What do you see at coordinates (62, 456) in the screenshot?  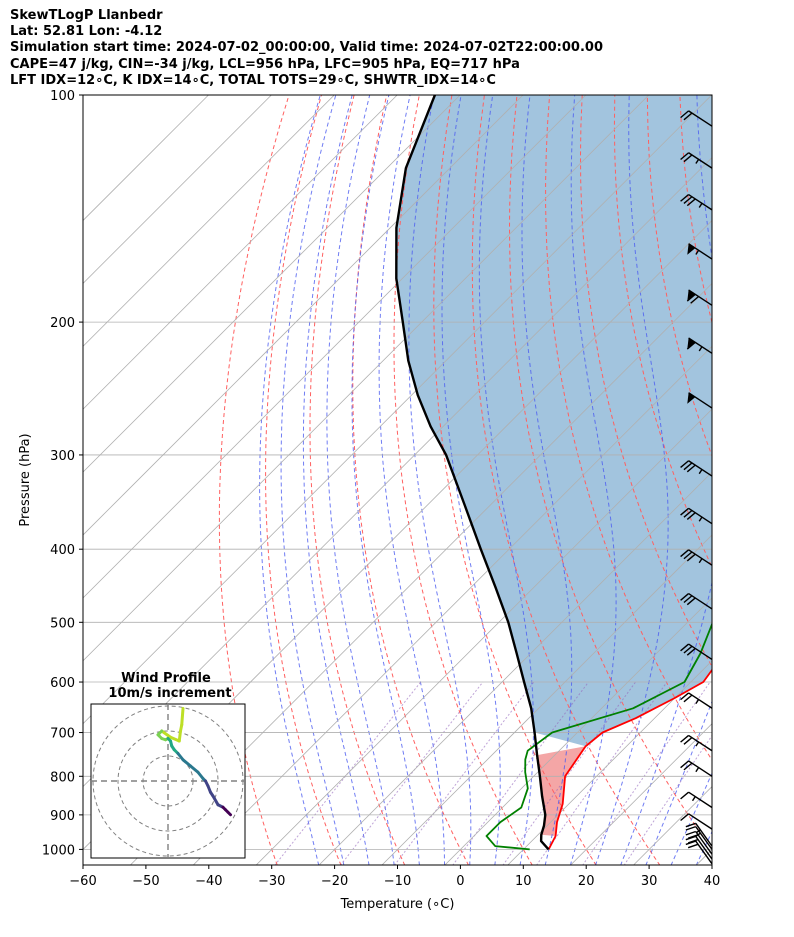 I see `y-tick-label: 300` at bounding box center [62, 456].